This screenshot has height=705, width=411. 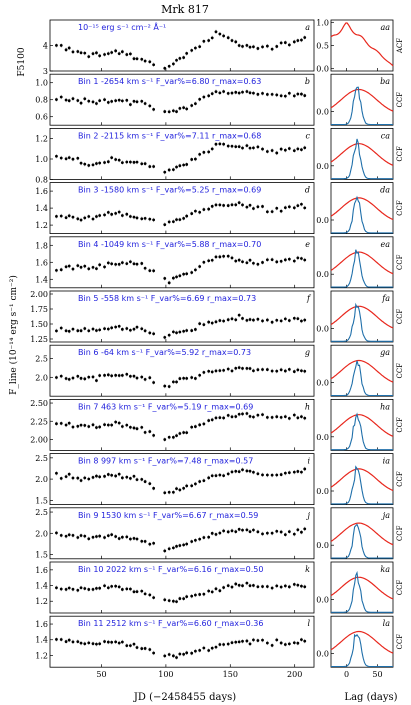 I want to click on x-tick-label: 200, so click(x=294, y=674).